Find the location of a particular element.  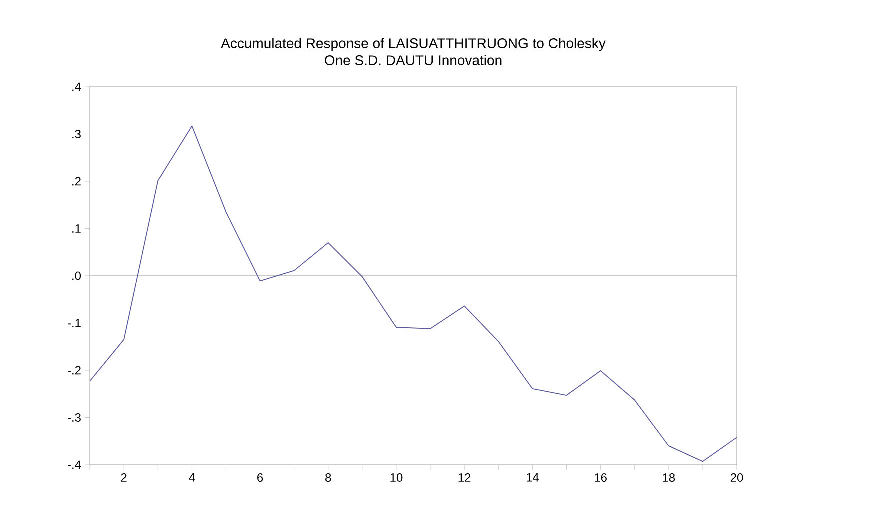

x-tick-label: 12 is located at coordinates (464, 478).